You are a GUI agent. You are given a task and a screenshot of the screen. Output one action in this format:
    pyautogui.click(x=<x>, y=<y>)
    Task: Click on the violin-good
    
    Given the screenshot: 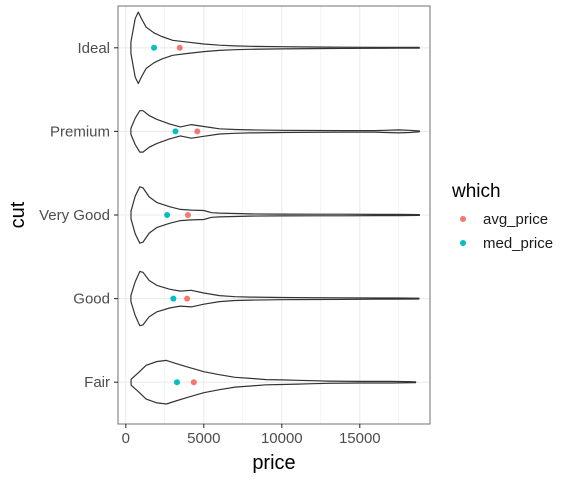 What is the action you would take?
    pyautogui.click(x=275, y=298)
    